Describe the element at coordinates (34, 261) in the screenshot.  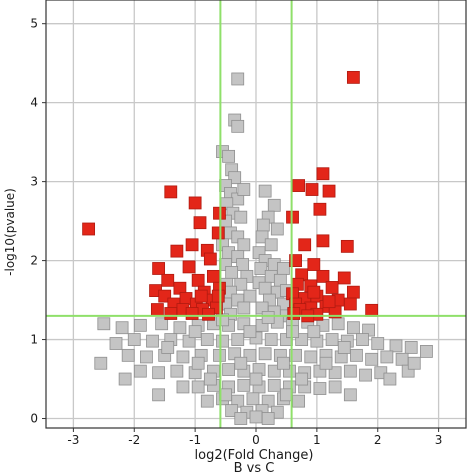
I see `y-tick-label: 2` at that location.